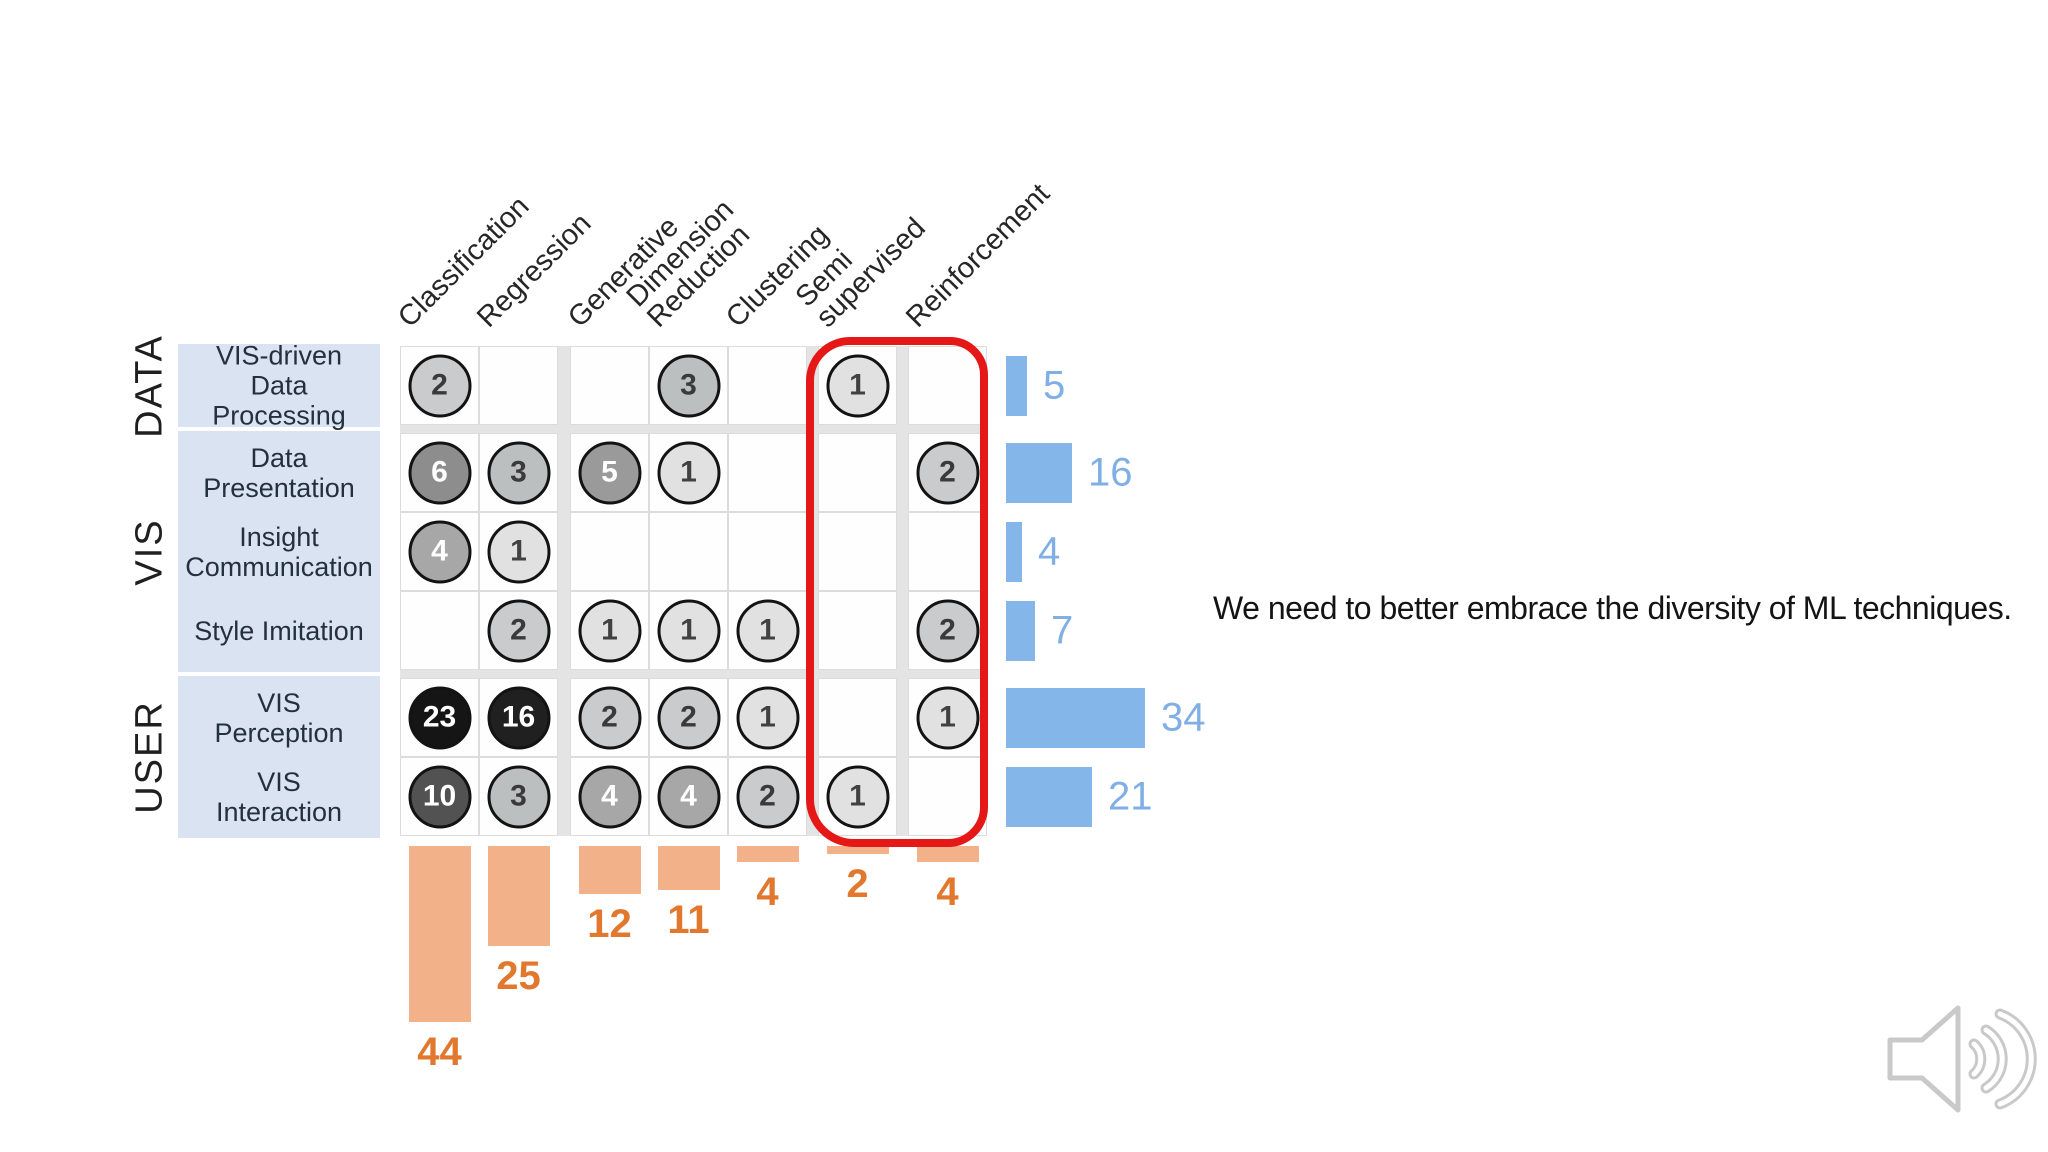 Image resolution: width=2048 pixels, height=1152 pixels. I want to click on row-total-label: 21, so click(1130, 796).